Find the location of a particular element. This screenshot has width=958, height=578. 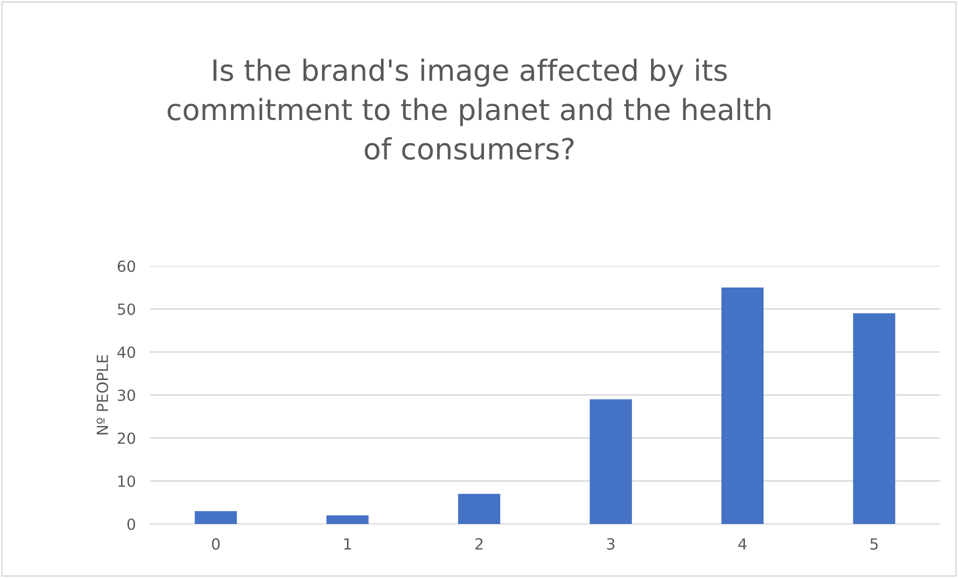

y-tick-label: 60 is located at coordinates (127, 266).